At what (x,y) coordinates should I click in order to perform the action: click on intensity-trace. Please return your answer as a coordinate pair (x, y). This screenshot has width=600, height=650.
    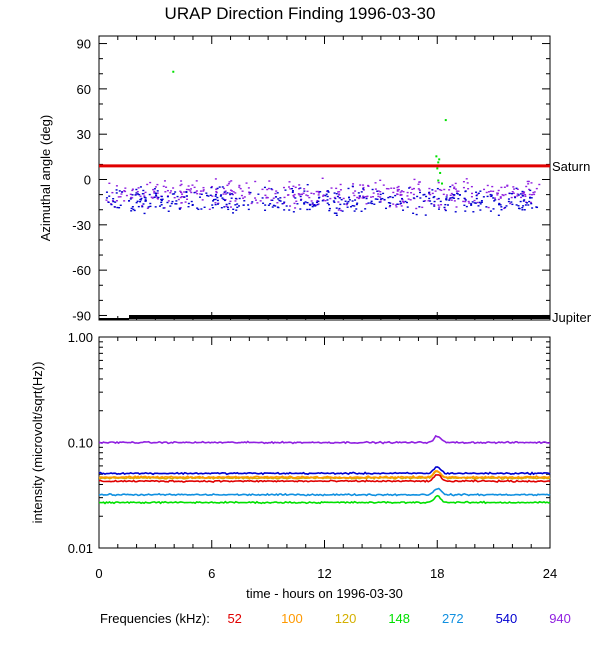
    Looking at the image, I should click on (324, 471).